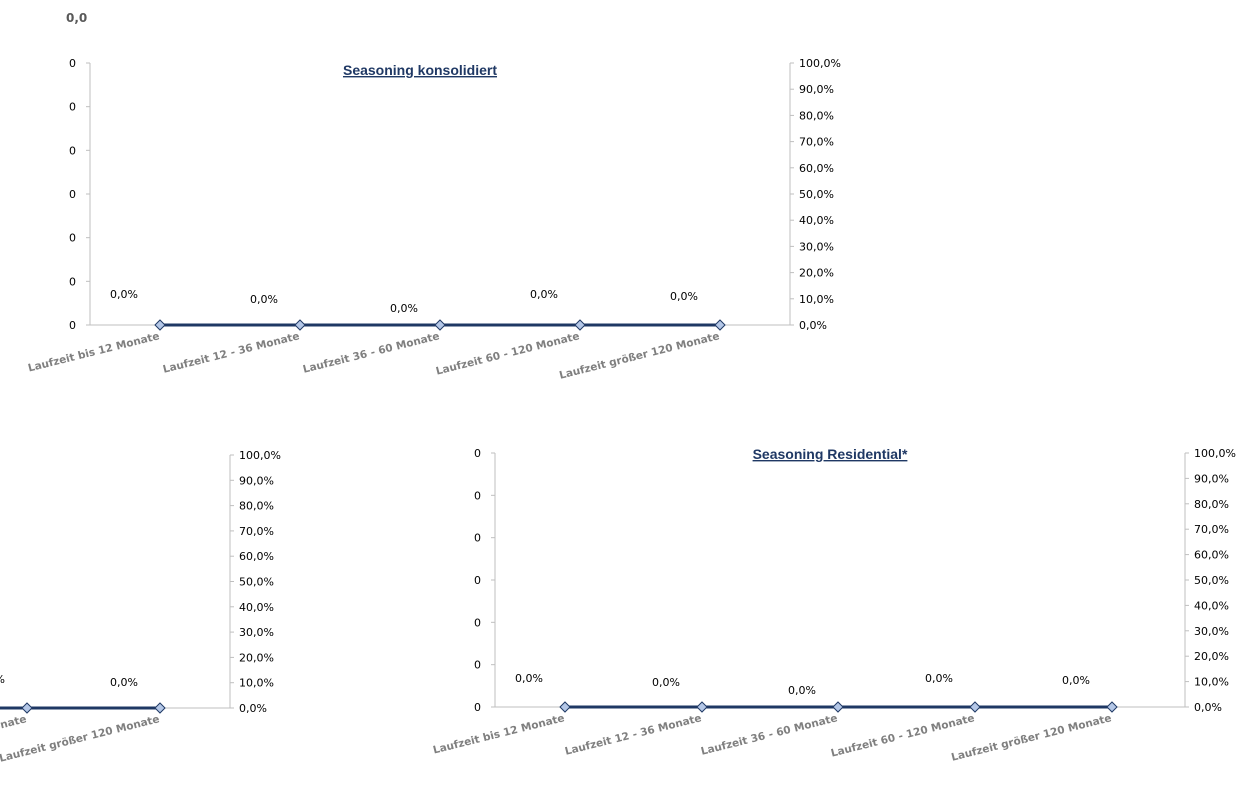 This screenshot has width=1249, height=801. What do you see at coordinates (14, 724) in the screenshot?
I see `category-label: Monate` at bounding box center [14, 724].